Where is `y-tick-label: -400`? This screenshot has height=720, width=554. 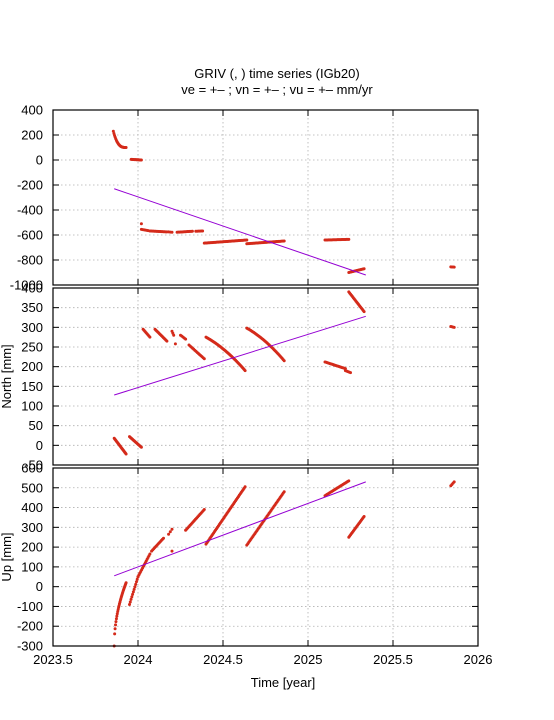
y-tick-label: -400 is located at coordinates (30, 210).